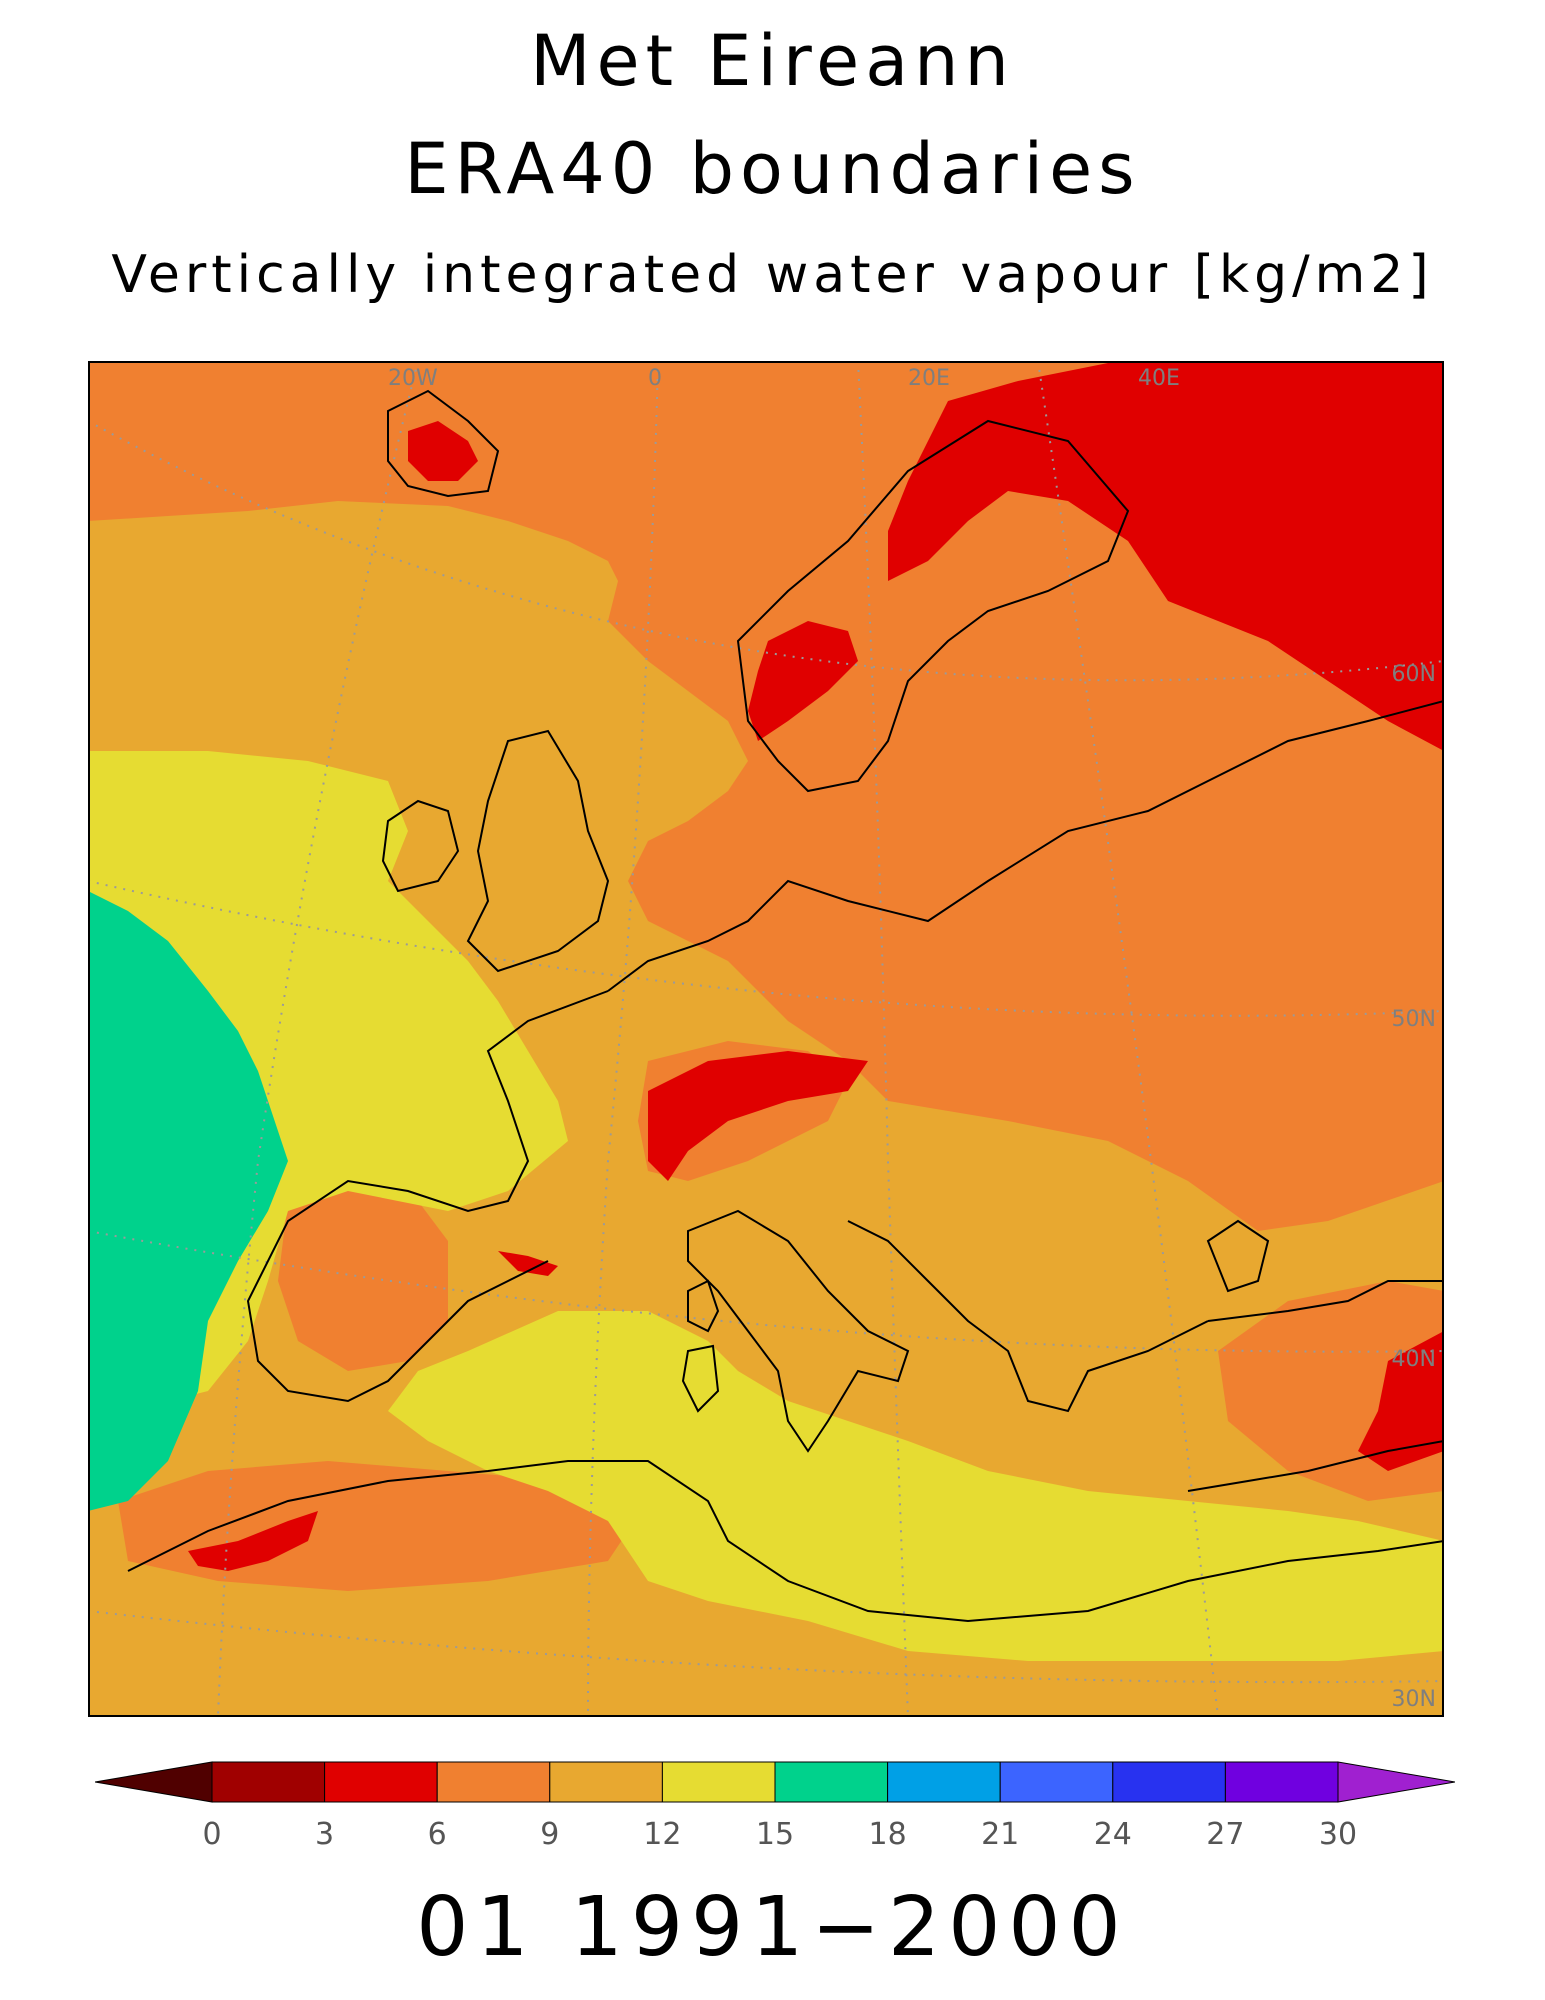 The image size is (1545, 2000). What do you see at coordinates (1000, 1834) in the screenshot?
I see `colorbar-tick-21: 21` at bounding box center [1000, 1834].